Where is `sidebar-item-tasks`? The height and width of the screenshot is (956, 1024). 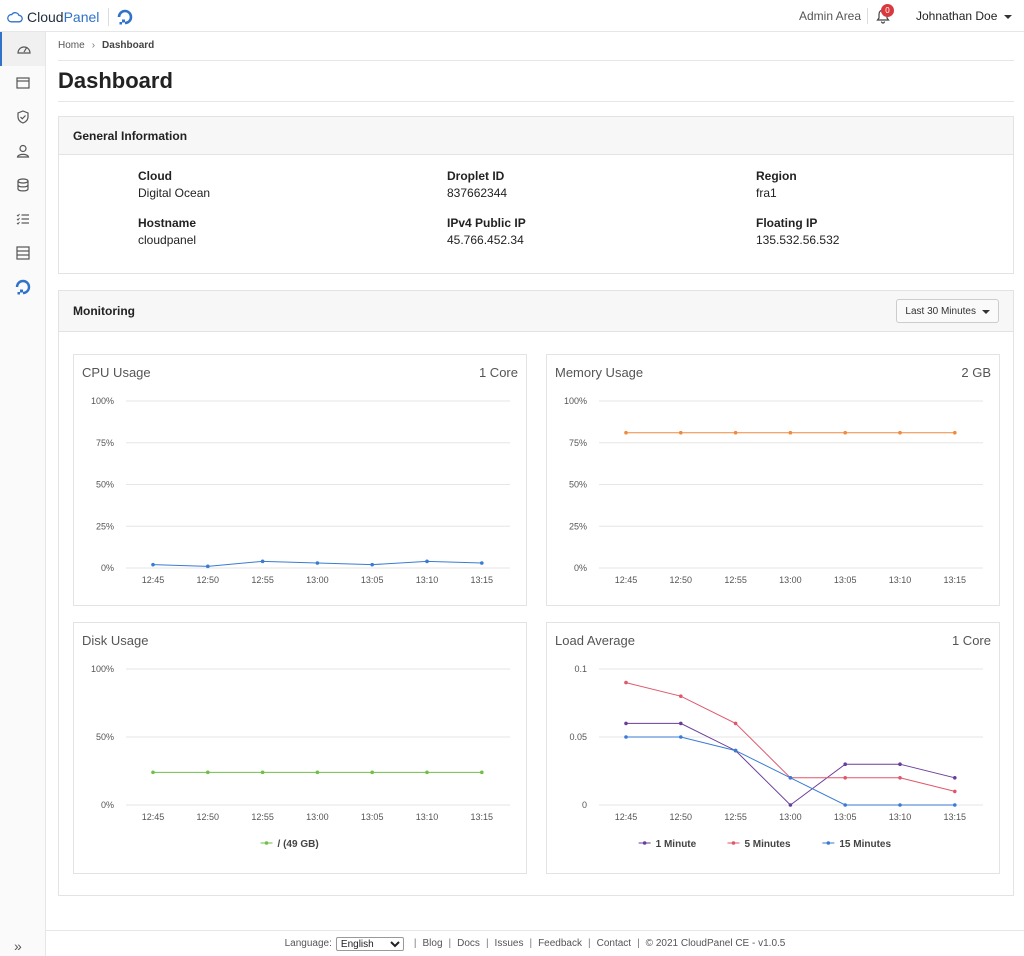 sidebar-item-tasks is located at coordinates (22, 219).